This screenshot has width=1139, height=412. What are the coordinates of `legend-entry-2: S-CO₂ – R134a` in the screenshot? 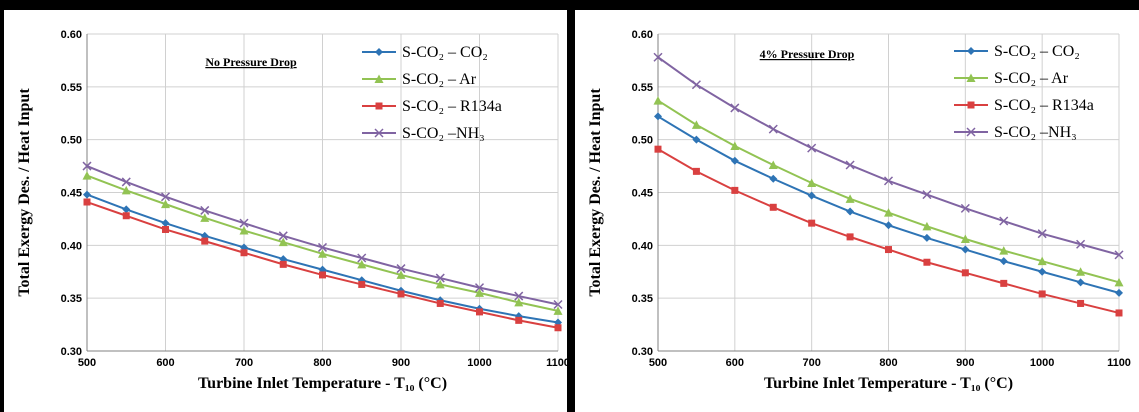 It's located at (1024, 105).